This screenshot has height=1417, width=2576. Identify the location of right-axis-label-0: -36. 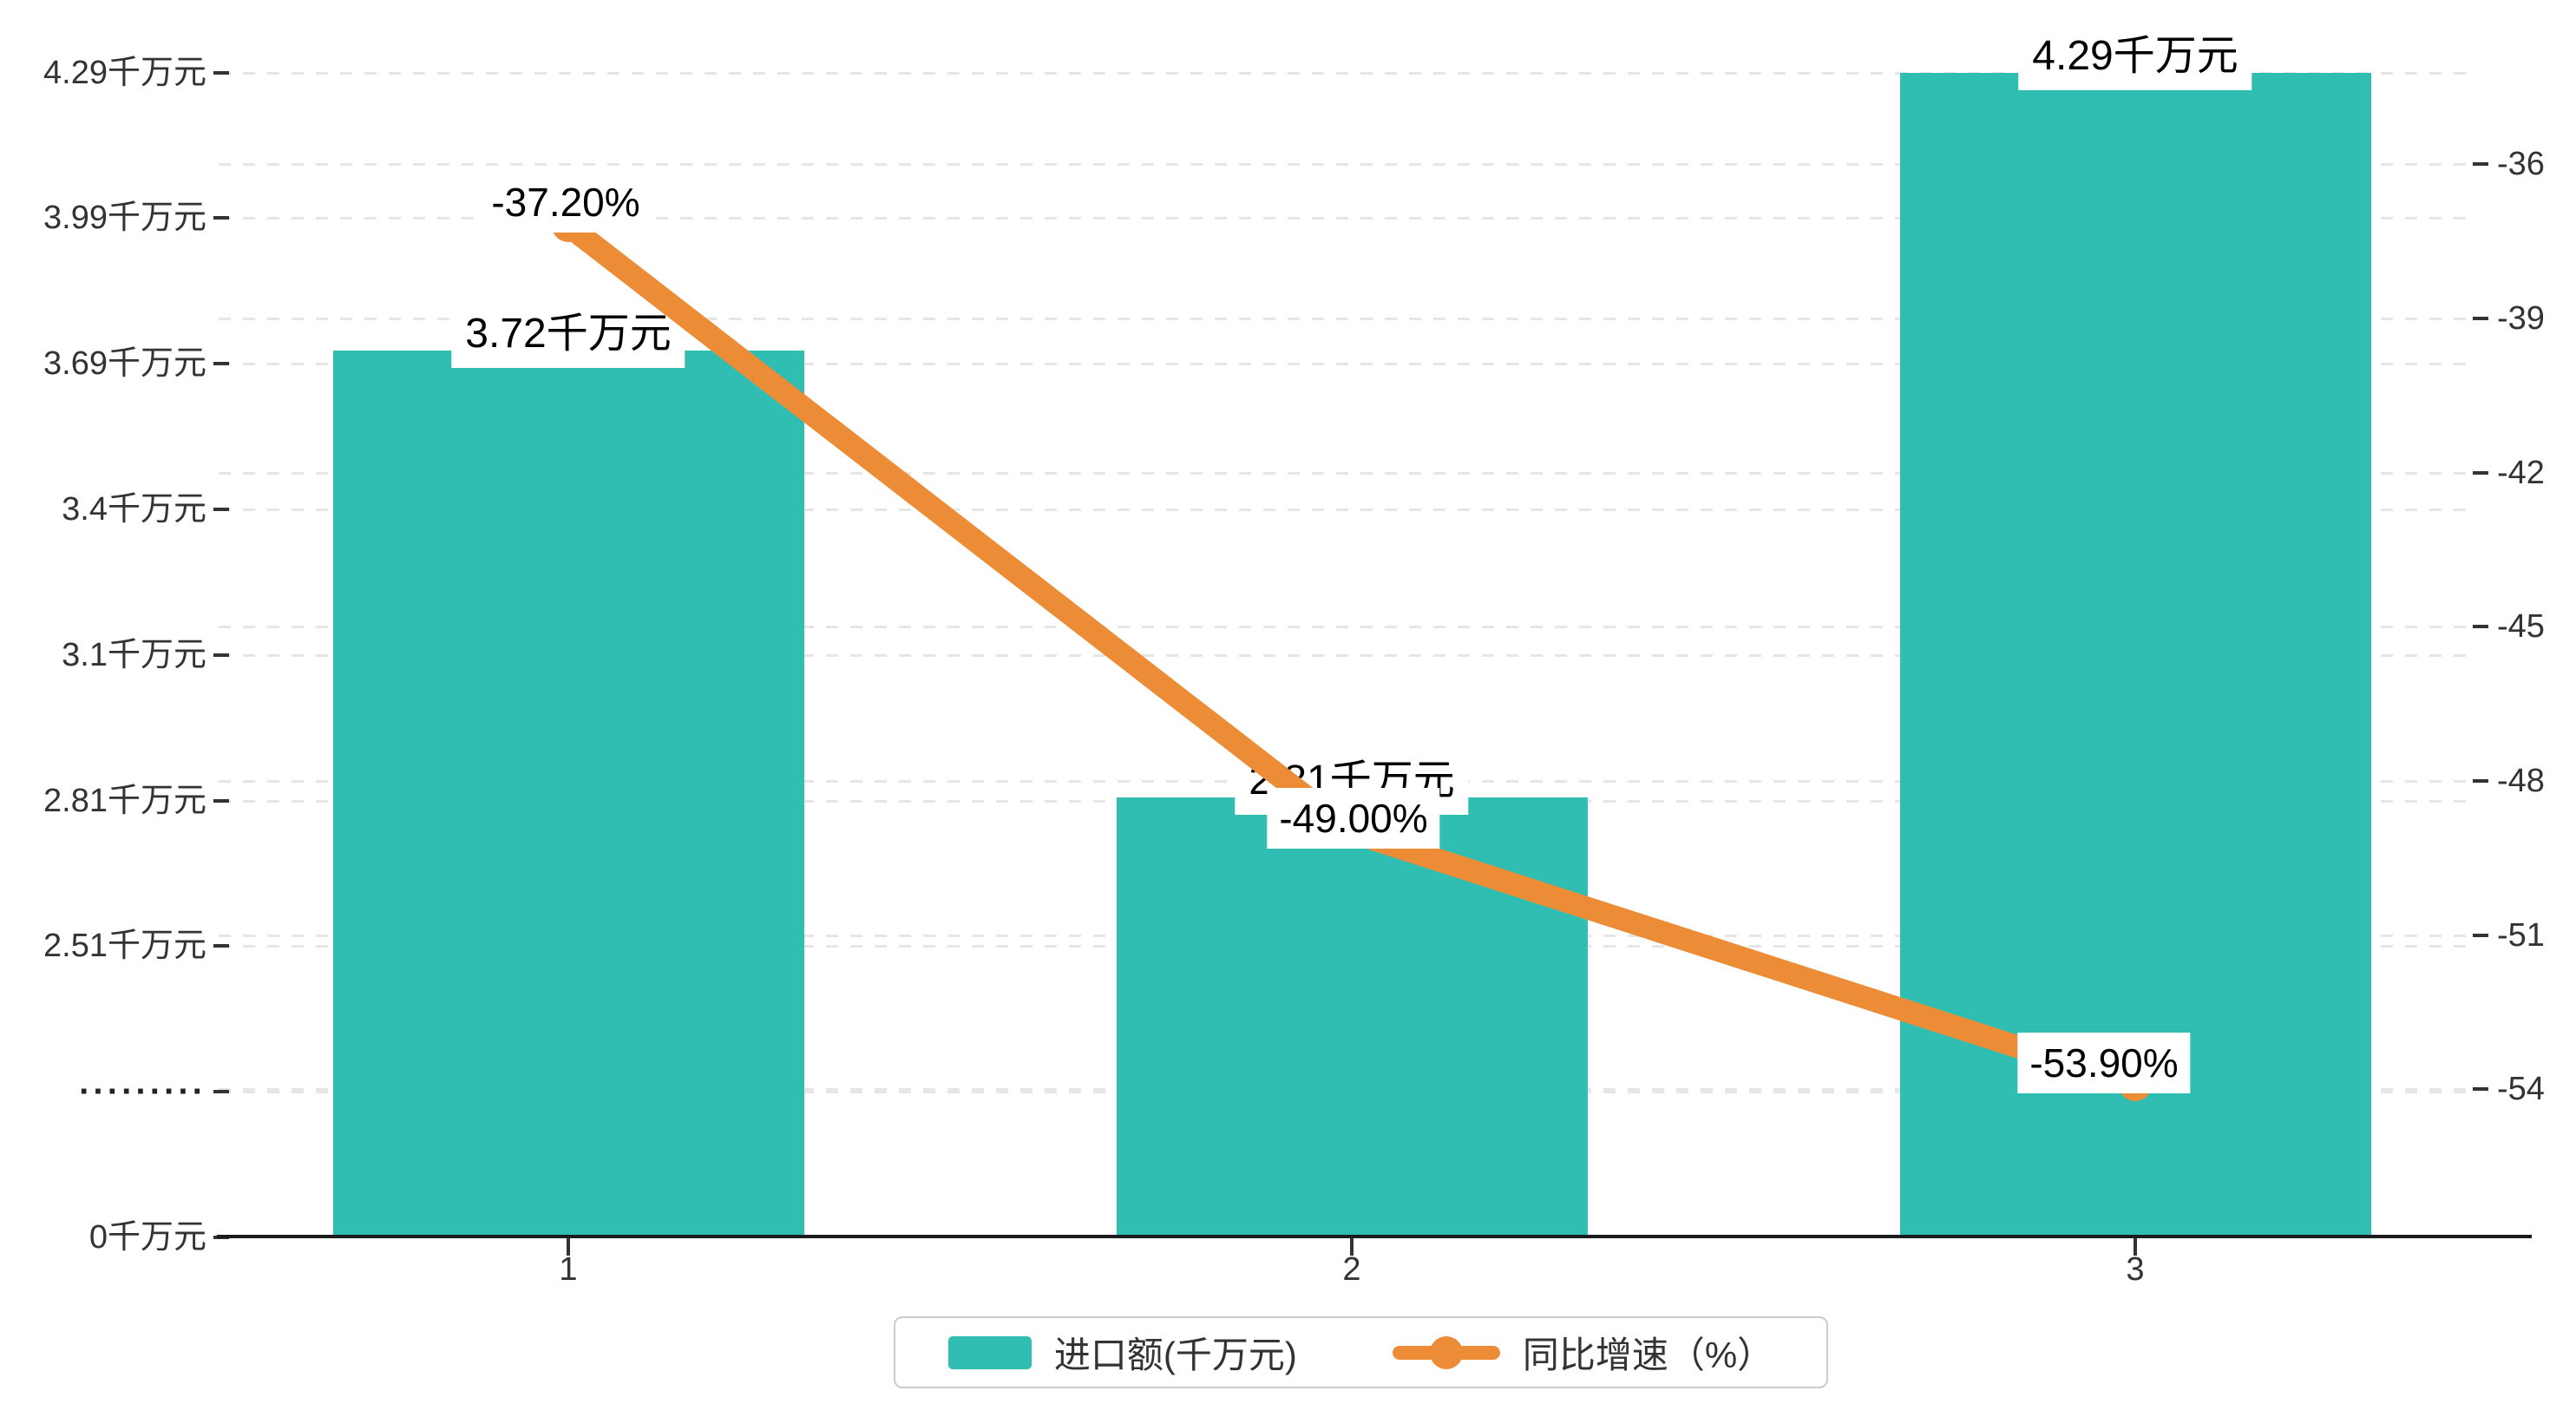
(2521, 164).